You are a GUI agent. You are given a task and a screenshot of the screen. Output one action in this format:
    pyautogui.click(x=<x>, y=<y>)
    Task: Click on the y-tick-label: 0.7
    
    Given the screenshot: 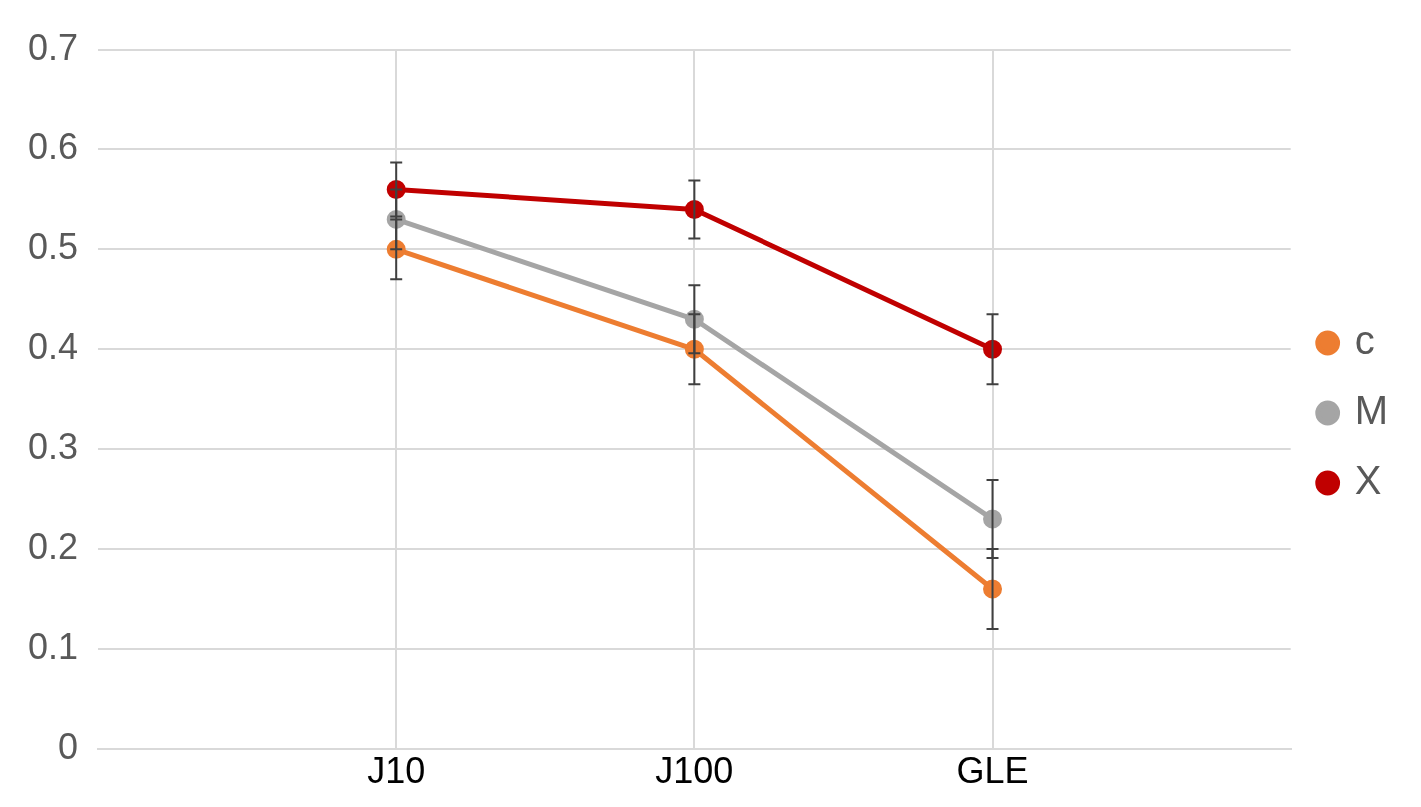 What is the action you would take?
    pyautogui.click(x=53, y=47)
    